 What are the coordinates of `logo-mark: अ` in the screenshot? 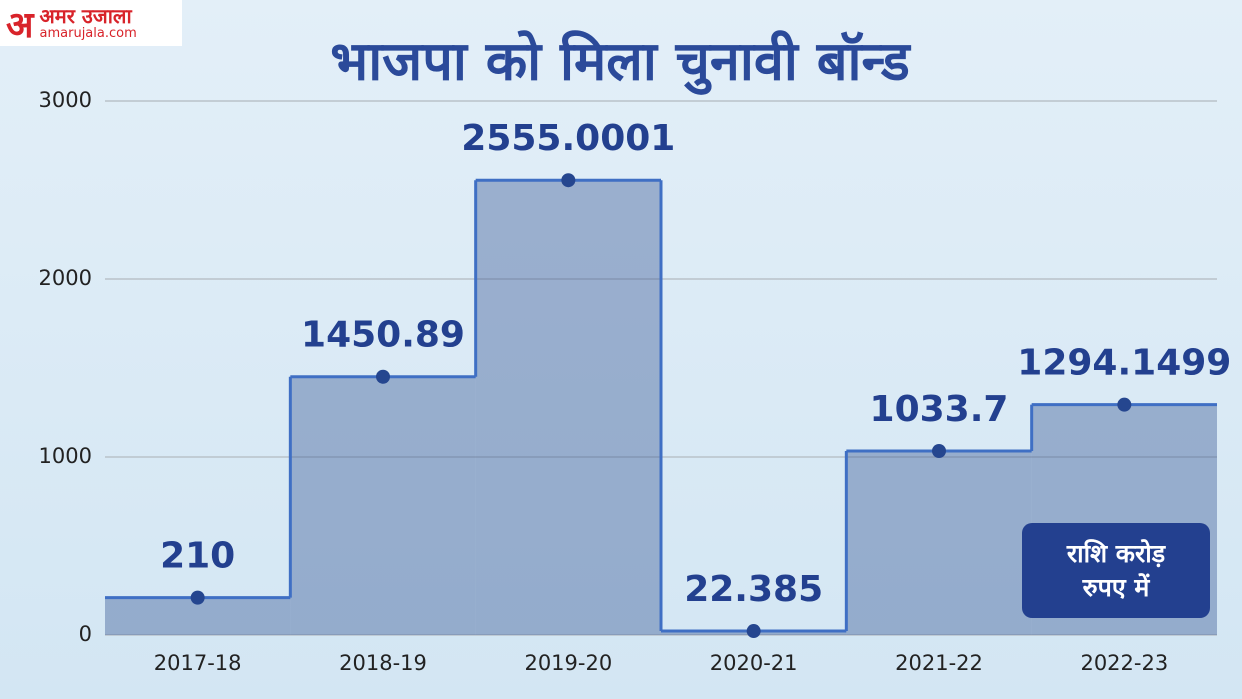 It's located at (20, 25).